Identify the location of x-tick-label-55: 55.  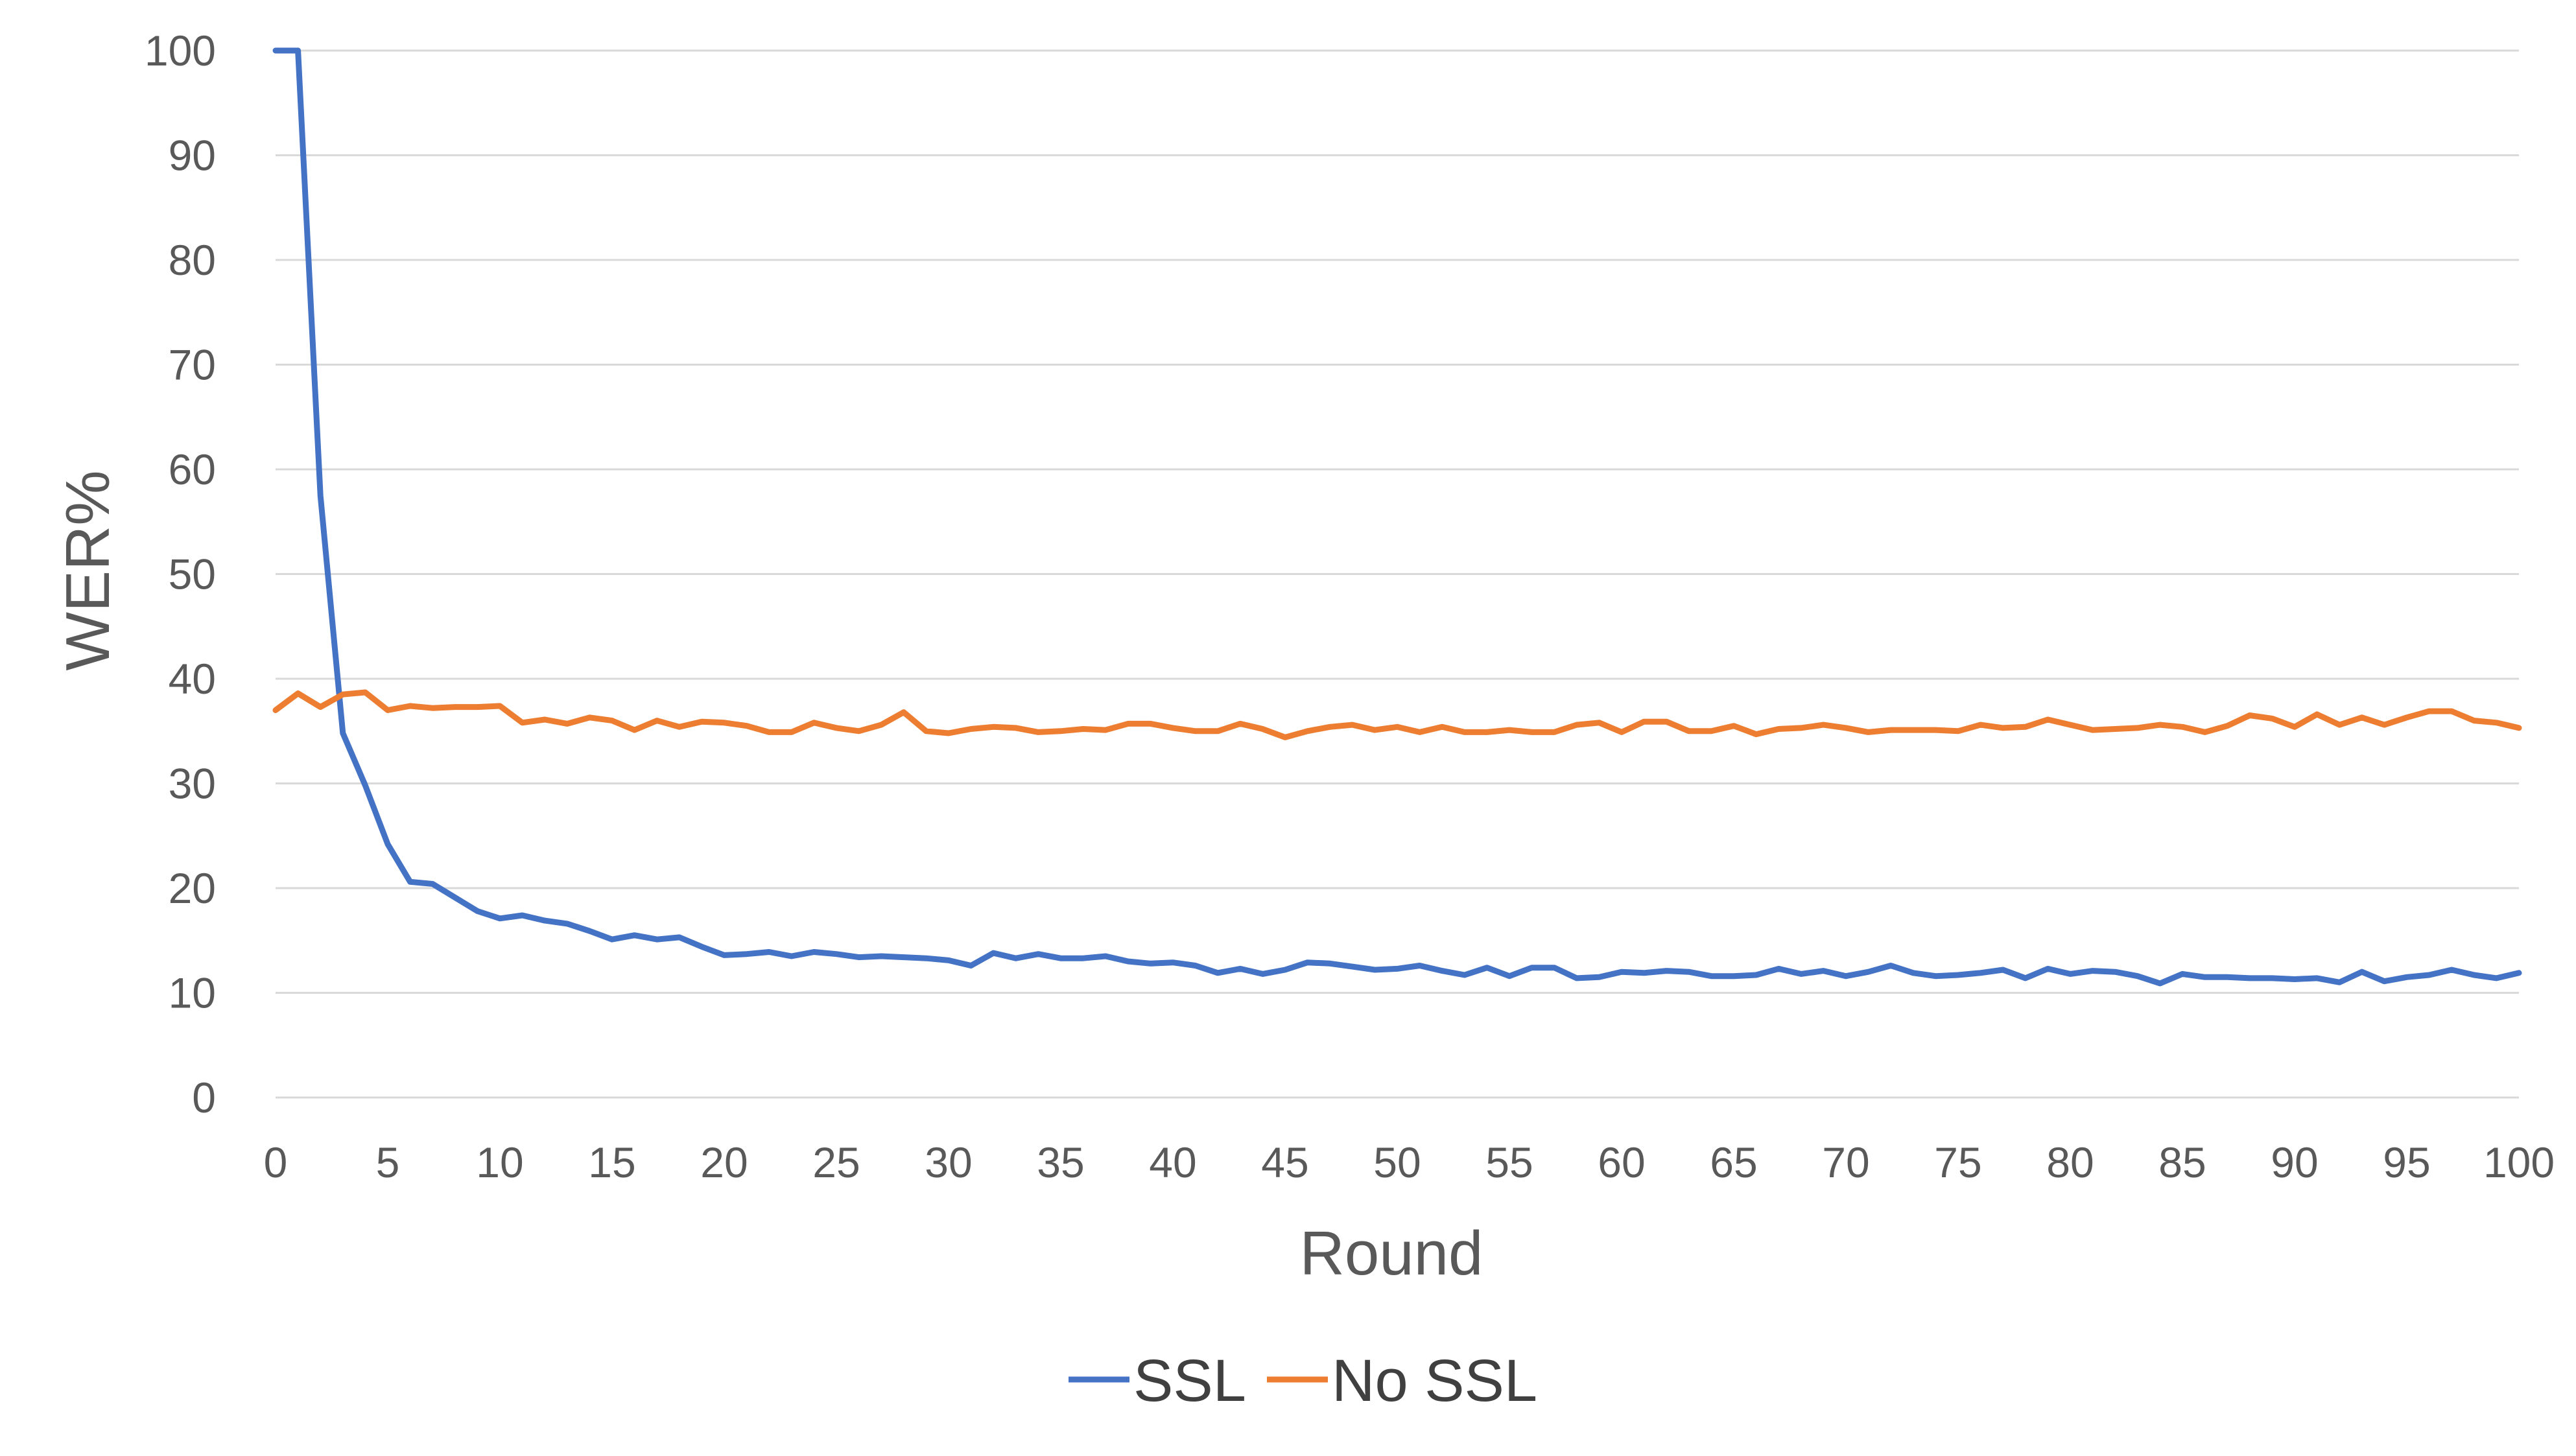
(1509, 1162).